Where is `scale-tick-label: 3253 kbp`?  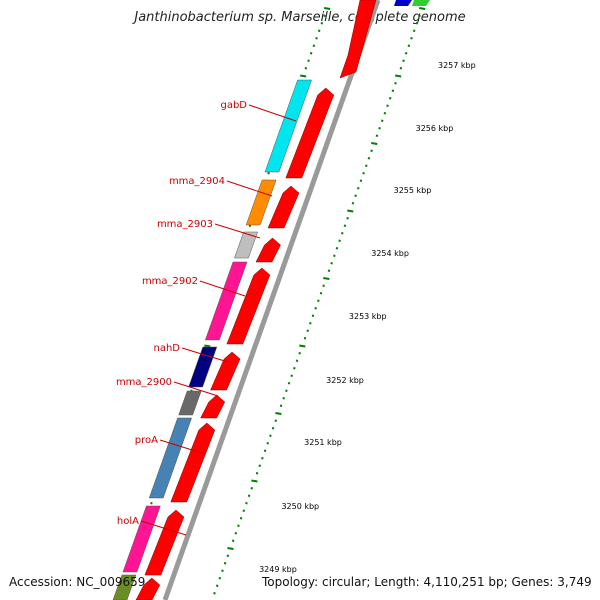
scale-tick-label: 3253 kbp is located at coordinates (368, 316).